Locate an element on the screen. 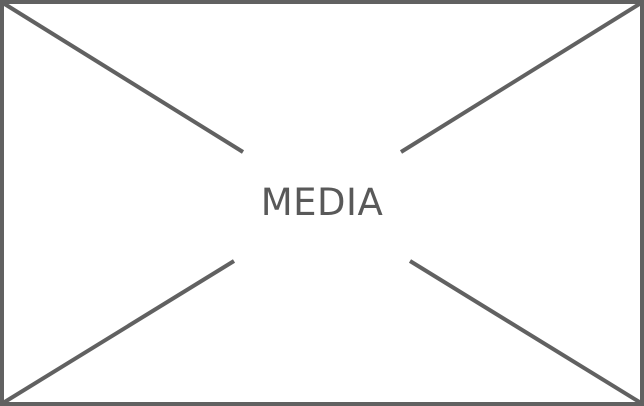  media-label: MEDIA is located at coordinates (322, 202).